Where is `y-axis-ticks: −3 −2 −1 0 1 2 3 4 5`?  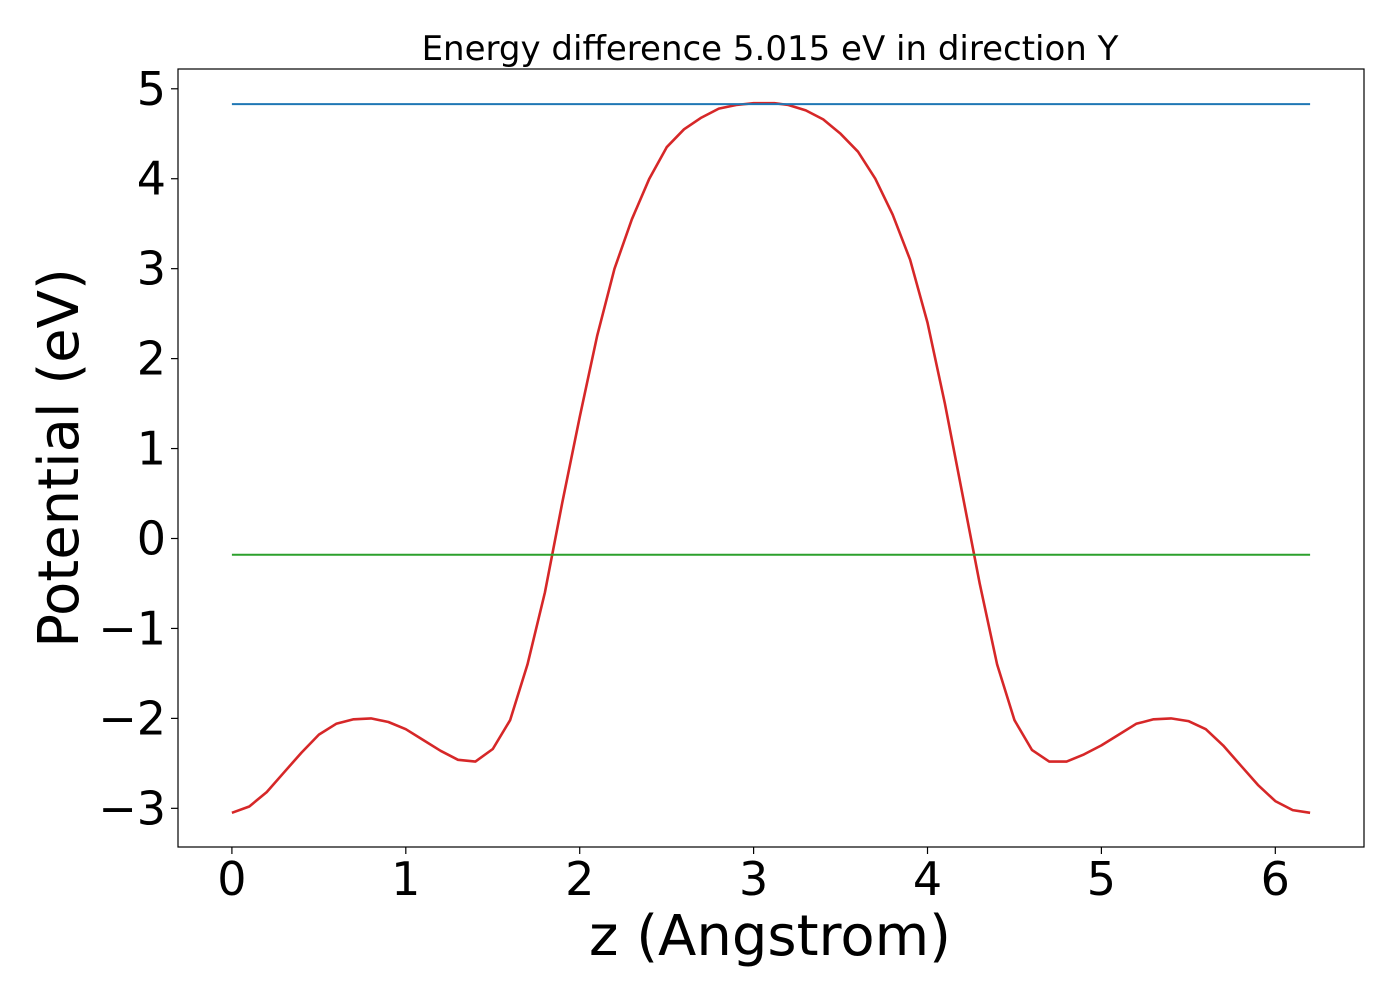
y-axis-ticks: −3 −2 −1 0 1 2 3 4 5 is located at coordinates (138, 448).